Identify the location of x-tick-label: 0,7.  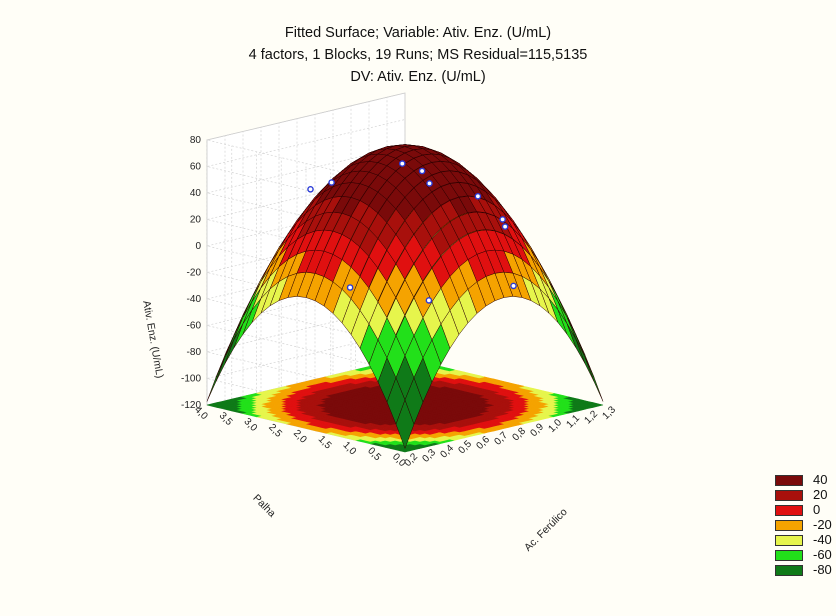
(501, 439).